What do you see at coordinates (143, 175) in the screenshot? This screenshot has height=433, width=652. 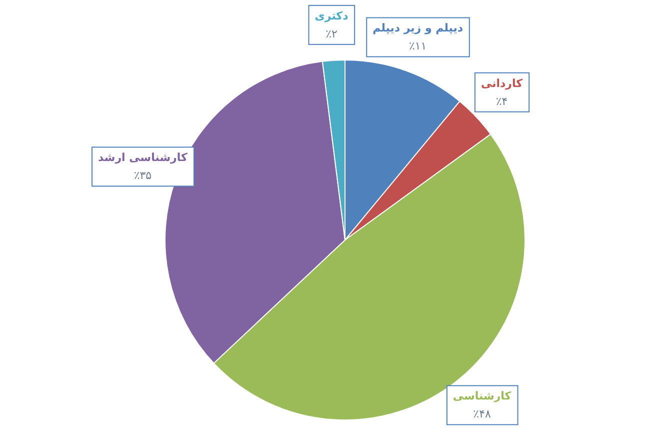 I see `data-label: ٪۳۵` at bounding box center [143, 175].